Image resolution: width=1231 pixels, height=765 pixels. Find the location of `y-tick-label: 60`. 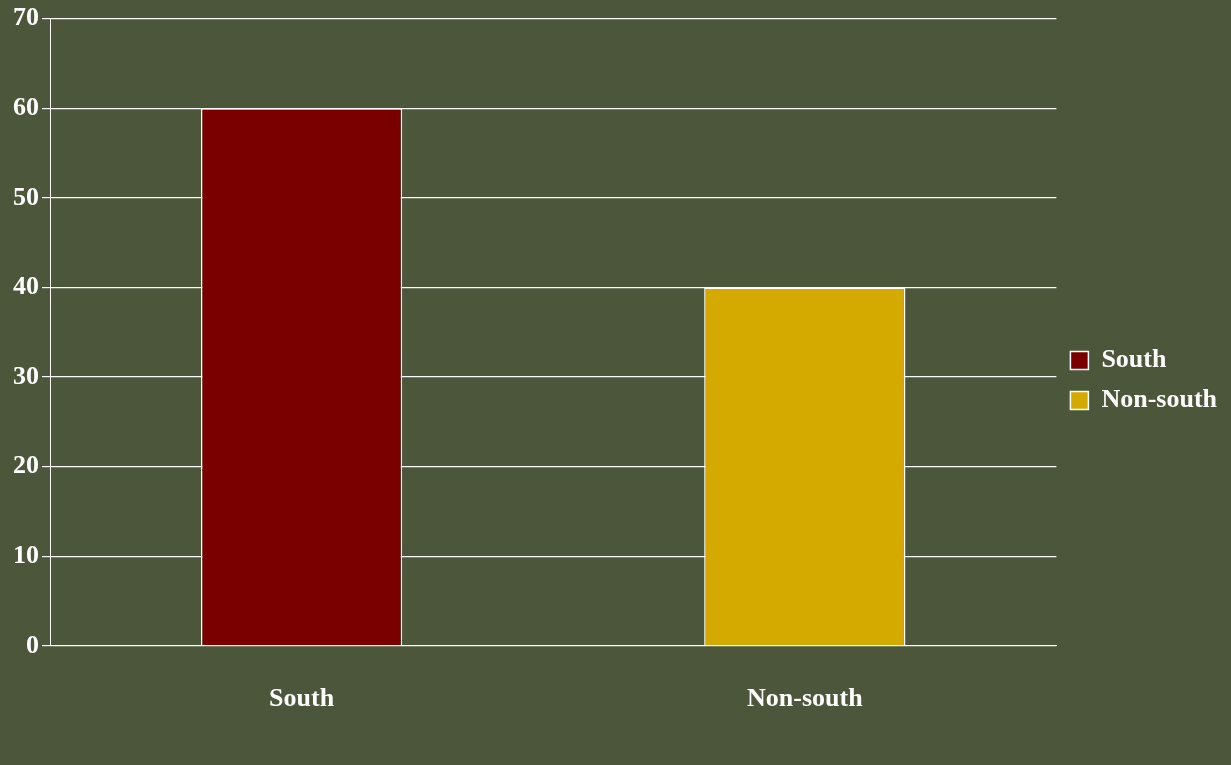

y-tick-label: 60 is located at coordinates (26, 106).